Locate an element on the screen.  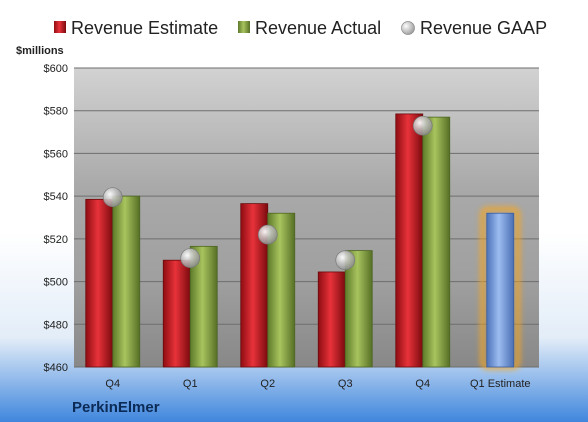
legend-item-actual: Revenue Actual is located at coordinates (309, 28).